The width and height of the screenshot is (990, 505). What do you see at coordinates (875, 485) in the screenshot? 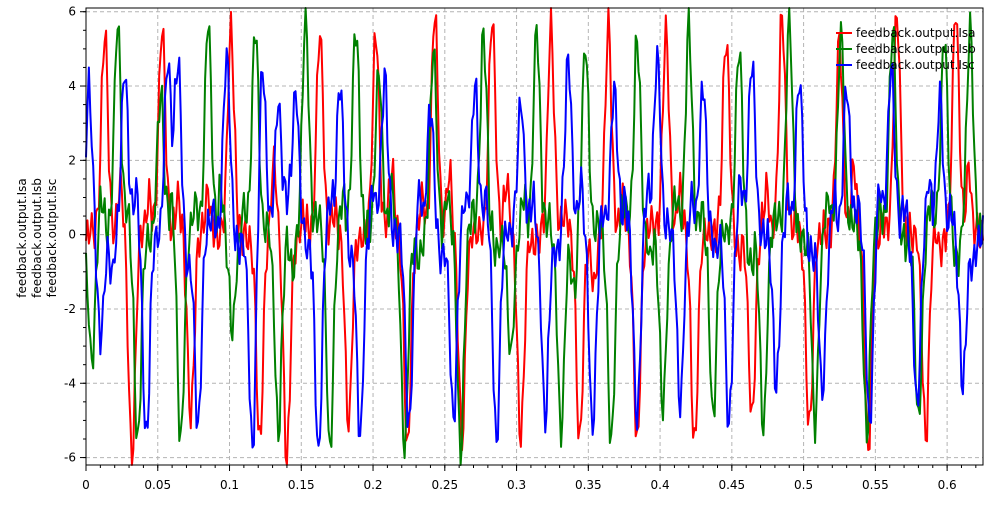
I see `x-tick-label: 0.55` at bounding box center [875, 485].